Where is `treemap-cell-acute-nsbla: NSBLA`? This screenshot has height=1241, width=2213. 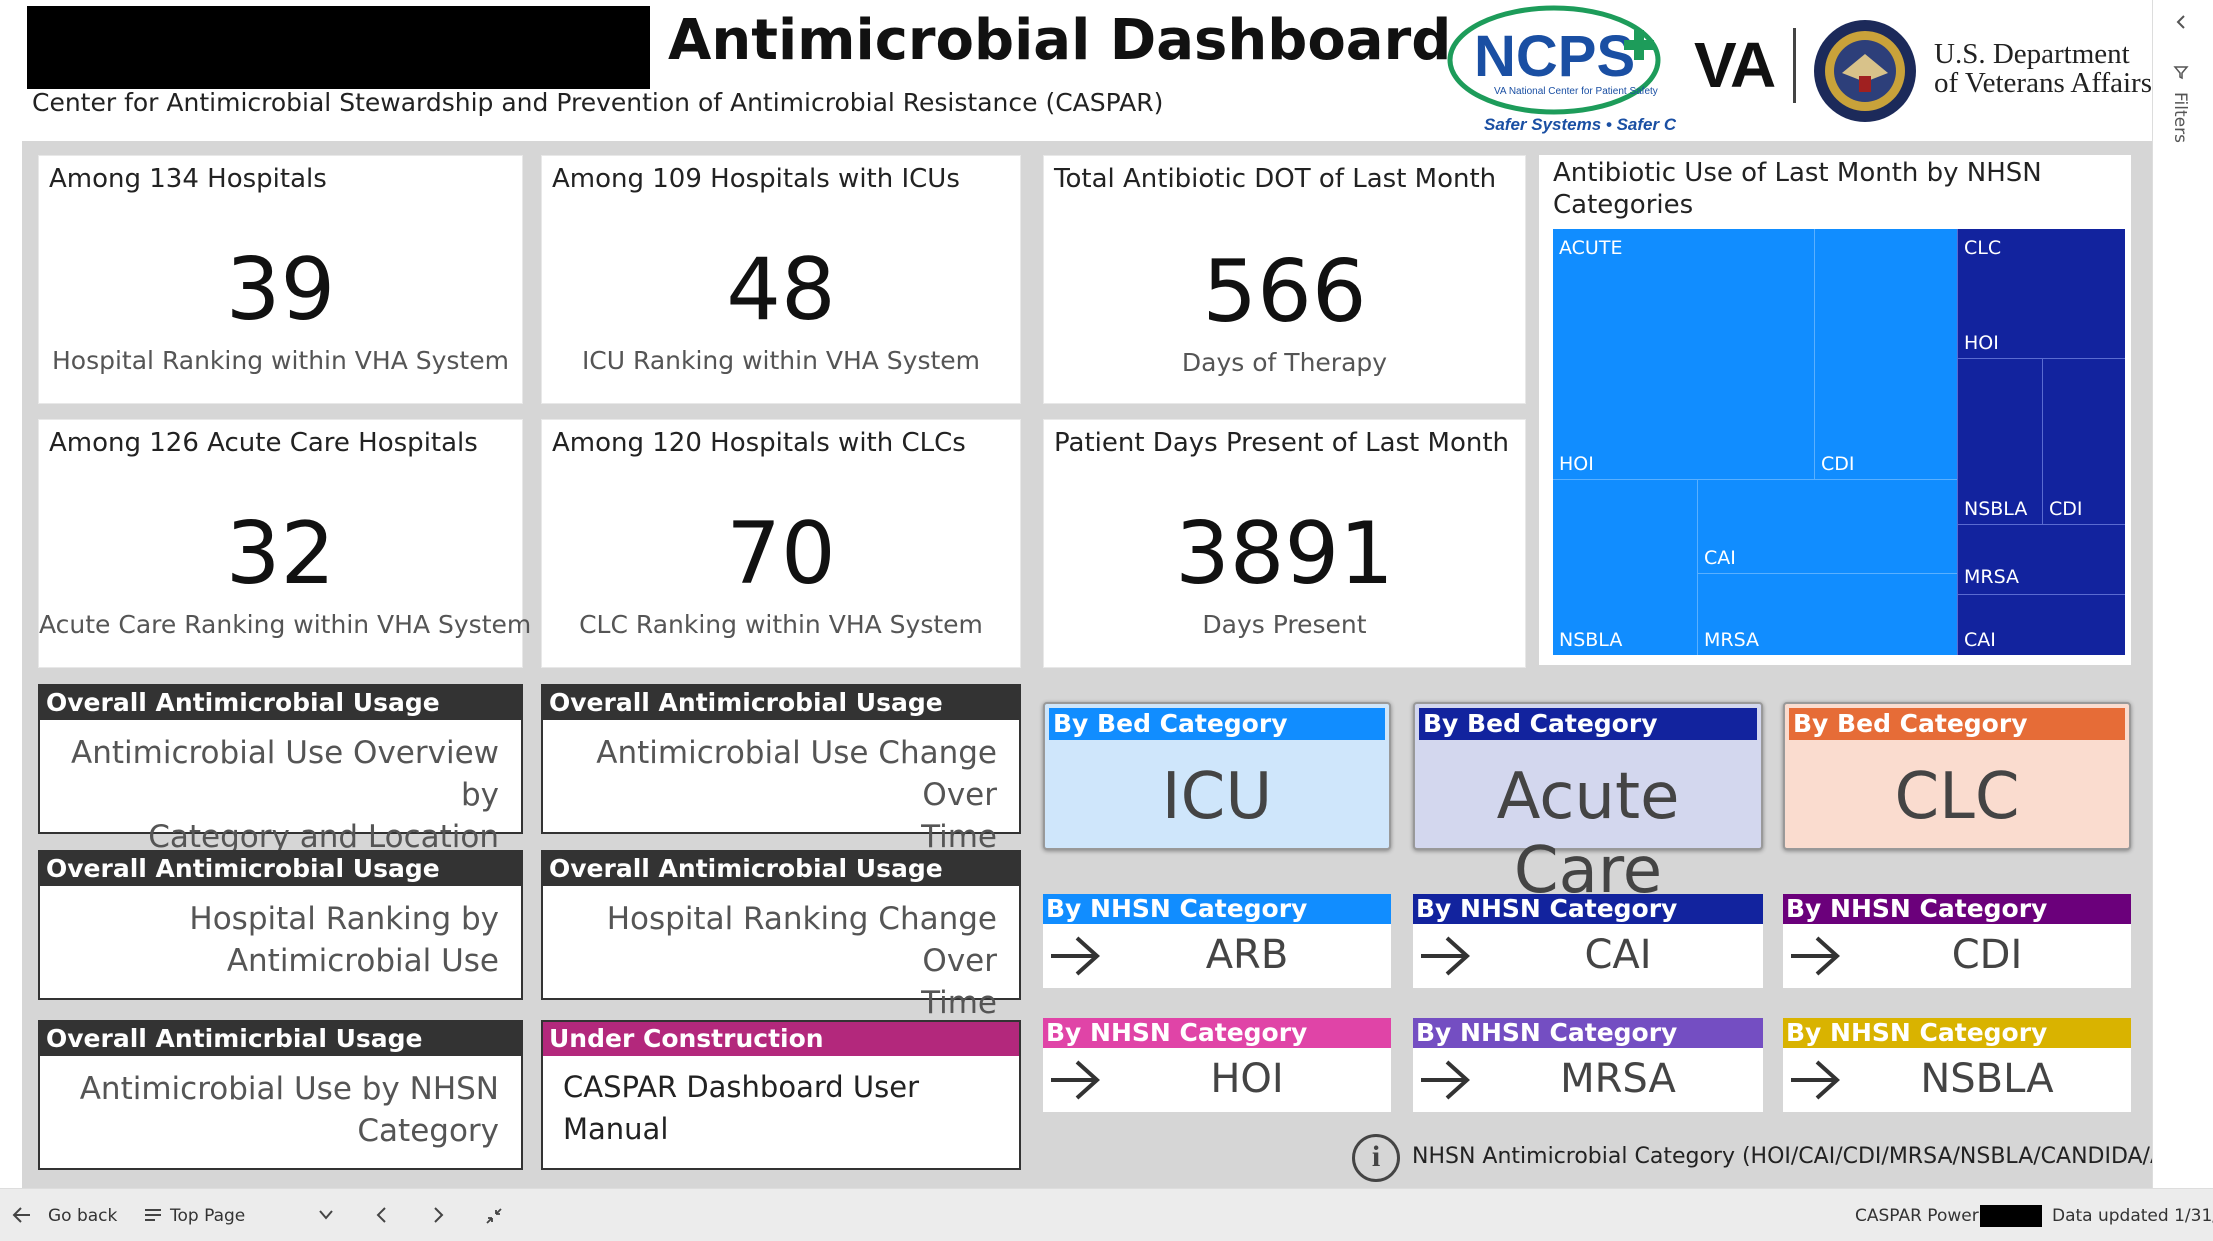
treemap-cell-acute-nsbla: NSBLA is located at coordinates (1625, 567).